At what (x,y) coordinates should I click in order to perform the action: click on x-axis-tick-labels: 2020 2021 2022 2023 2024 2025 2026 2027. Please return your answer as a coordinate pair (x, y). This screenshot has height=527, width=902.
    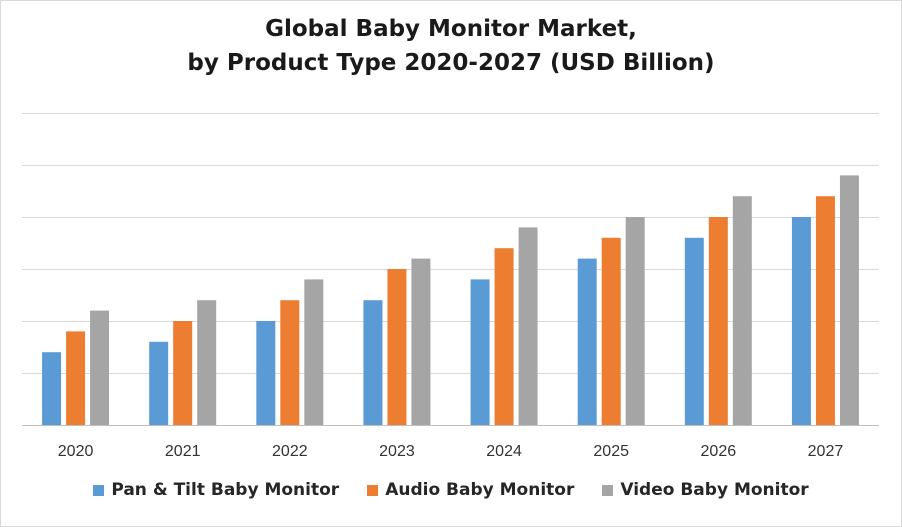
    Looking at the image, I should click on (451, 451).